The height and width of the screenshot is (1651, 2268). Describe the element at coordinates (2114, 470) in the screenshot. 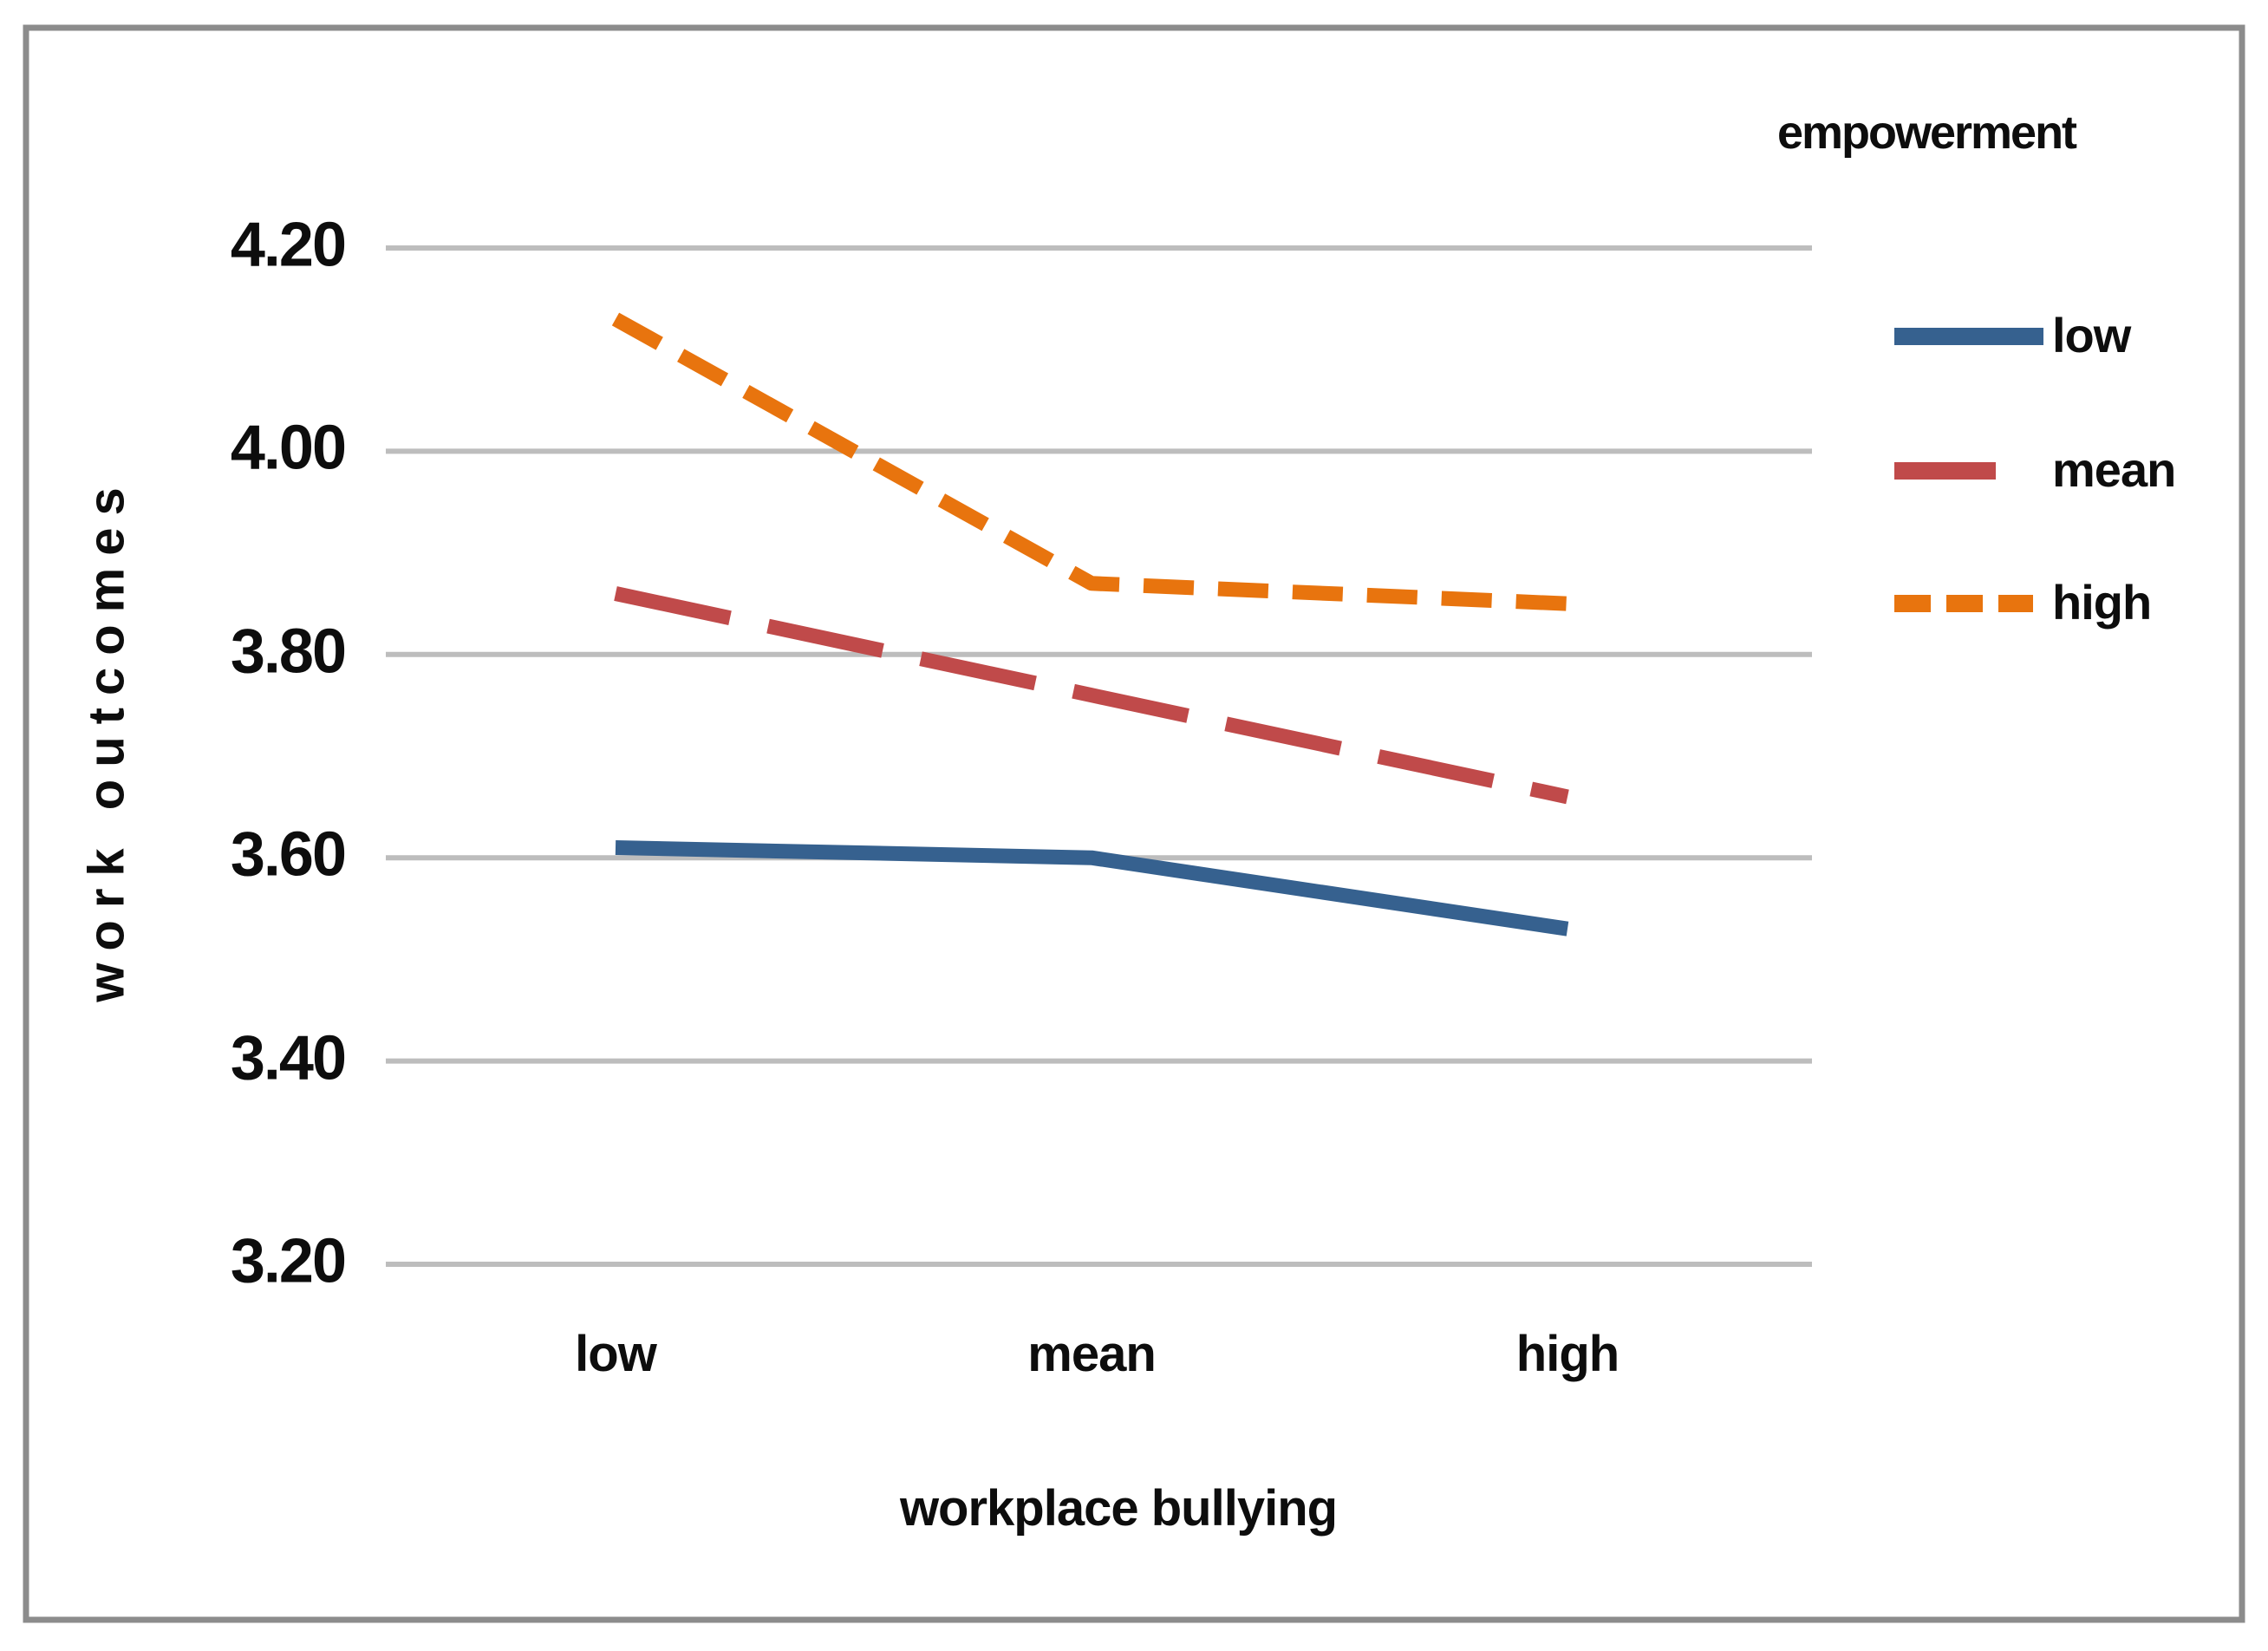

I see `legend-item-label: mean` at that location.